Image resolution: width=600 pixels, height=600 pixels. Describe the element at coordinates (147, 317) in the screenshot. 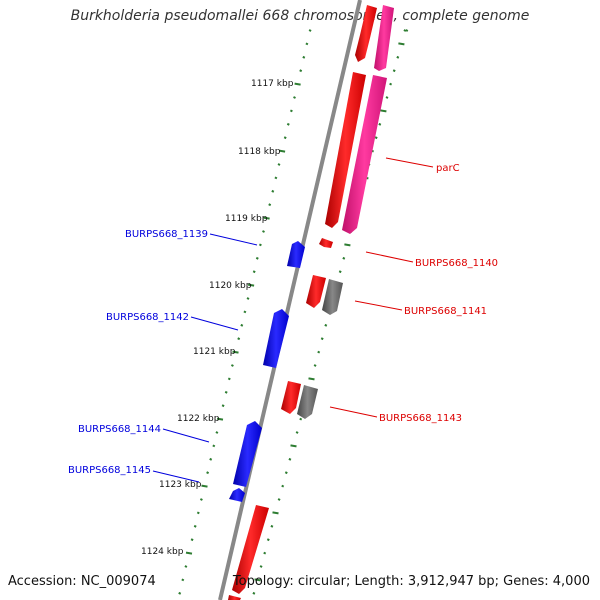

I see `gene-label-1142: BURPS668_1142` at that location.